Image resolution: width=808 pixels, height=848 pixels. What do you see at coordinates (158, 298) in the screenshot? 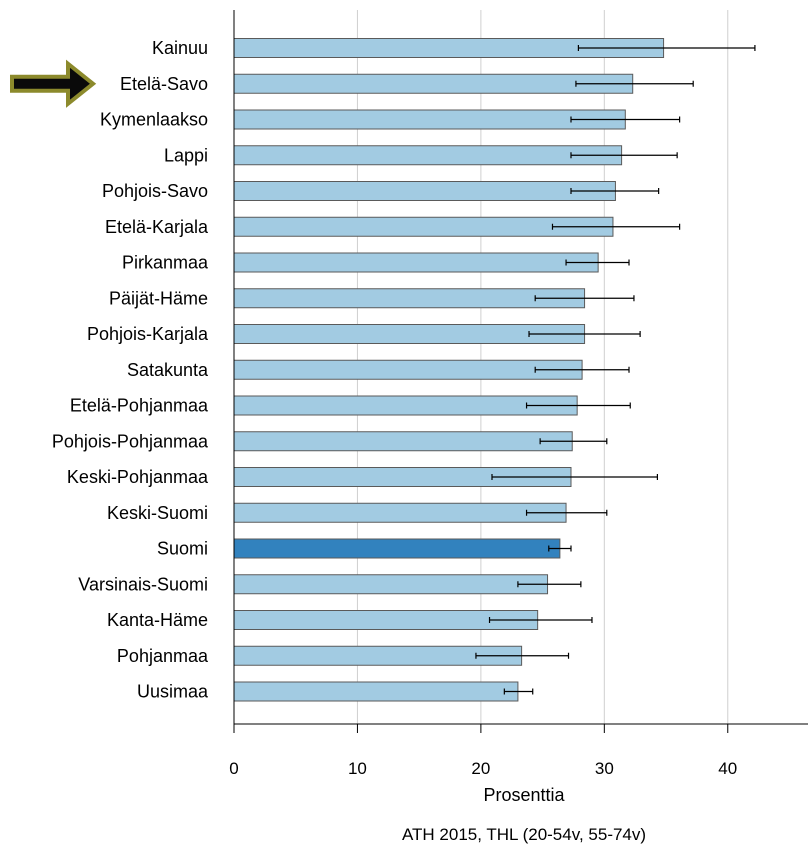
I see `category-label: Päijät-Häme` at bounding box center [158, 298].